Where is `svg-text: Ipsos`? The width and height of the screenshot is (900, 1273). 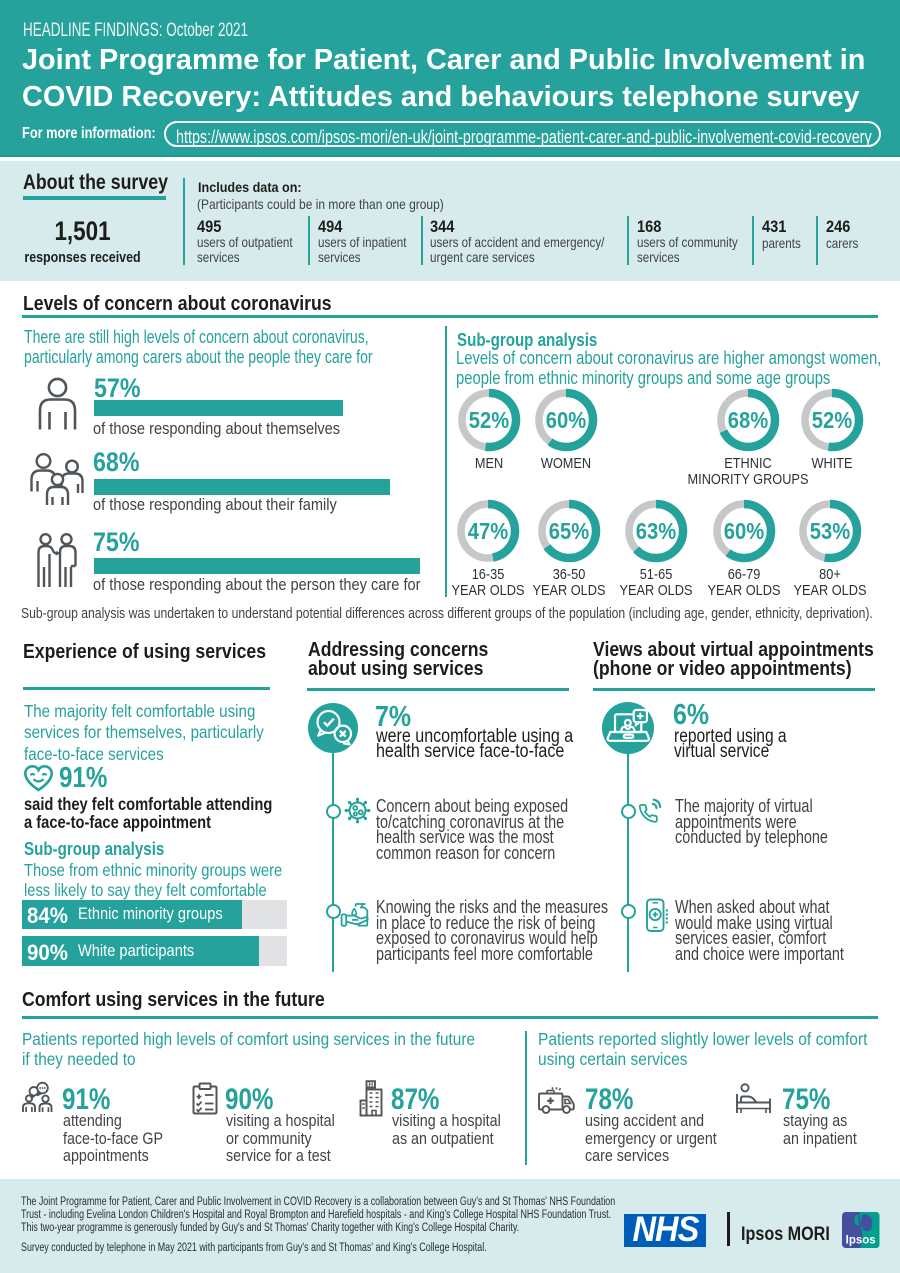
svg-text: Ipsos is located at coordinates (861, 1241).